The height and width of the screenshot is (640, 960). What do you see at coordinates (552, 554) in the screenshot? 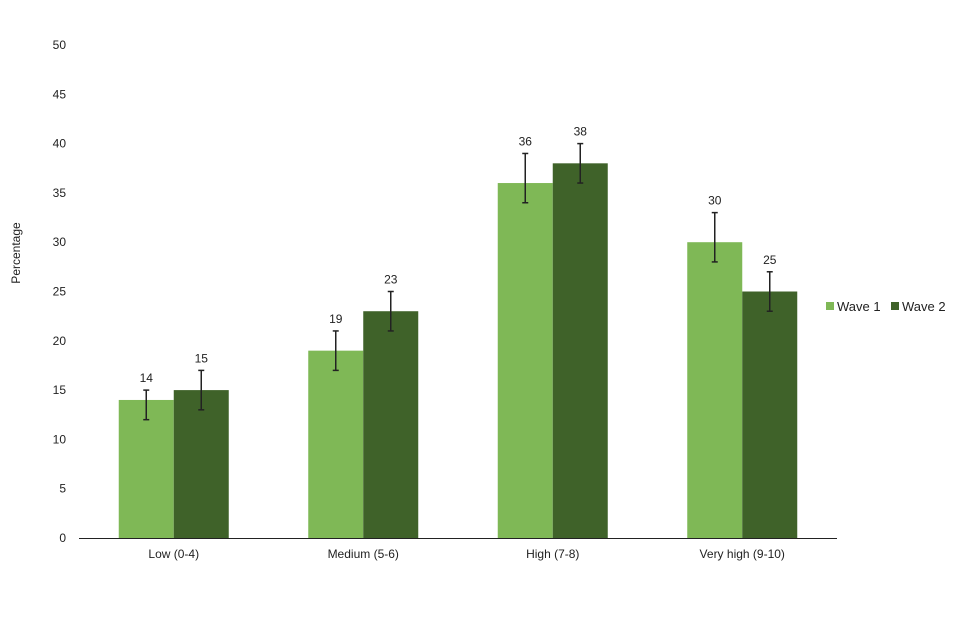
I see `x-tick-label: High (7-8)` at bounding box center [552, 554].